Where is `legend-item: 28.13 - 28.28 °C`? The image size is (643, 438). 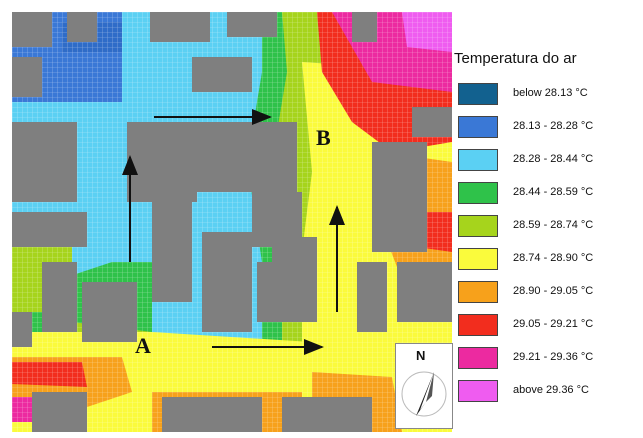
legend-item: 28.13 - 28.28 °C is located at coordinates (548, 128).